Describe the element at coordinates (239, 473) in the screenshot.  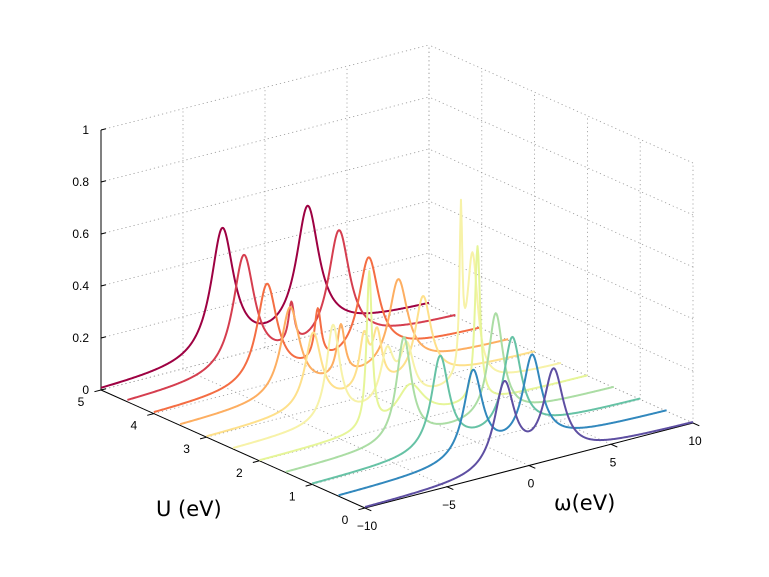
I see `y-tick-label: 2` at that location.